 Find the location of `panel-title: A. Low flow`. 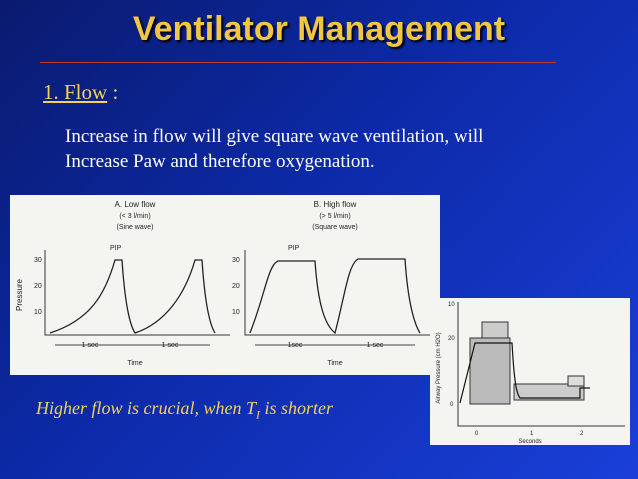

panel-title: A. Low flow is located at coordinates (135, 204).